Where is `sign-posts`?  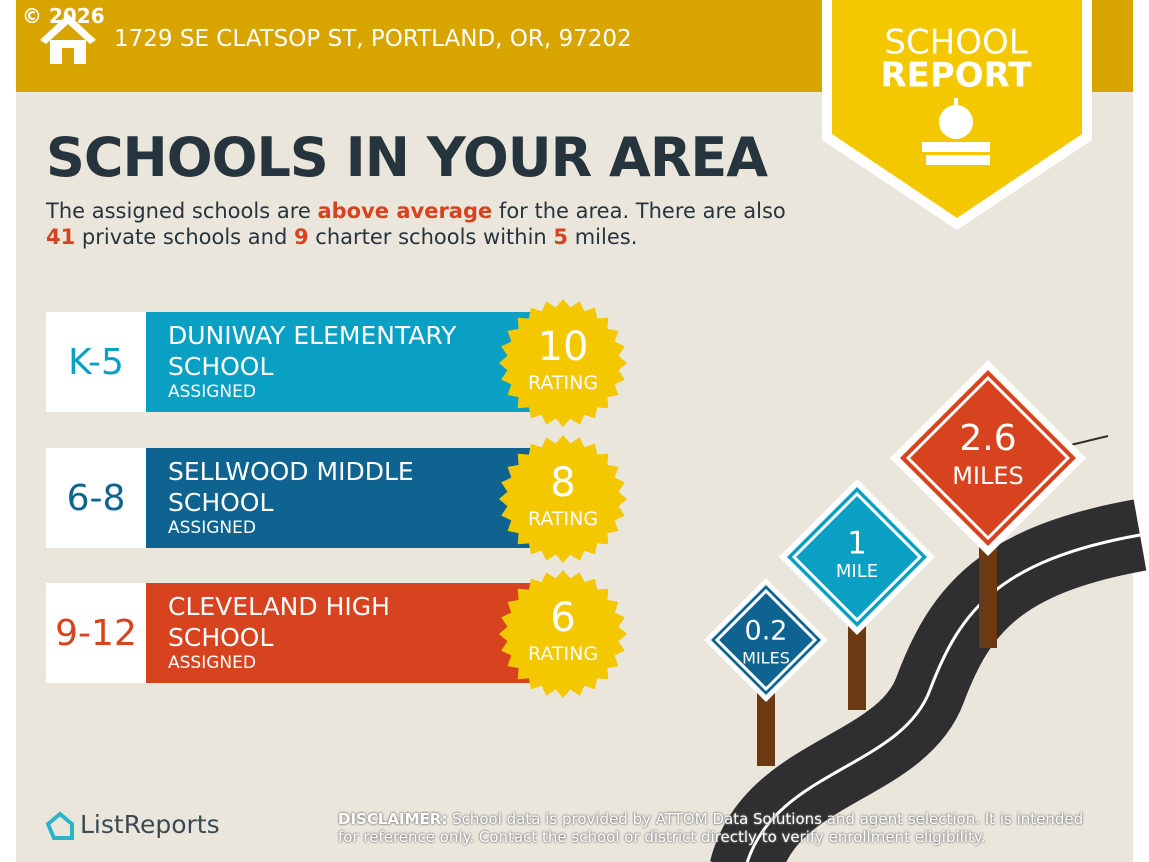
sign-posts is located at coordinates (877, 653).